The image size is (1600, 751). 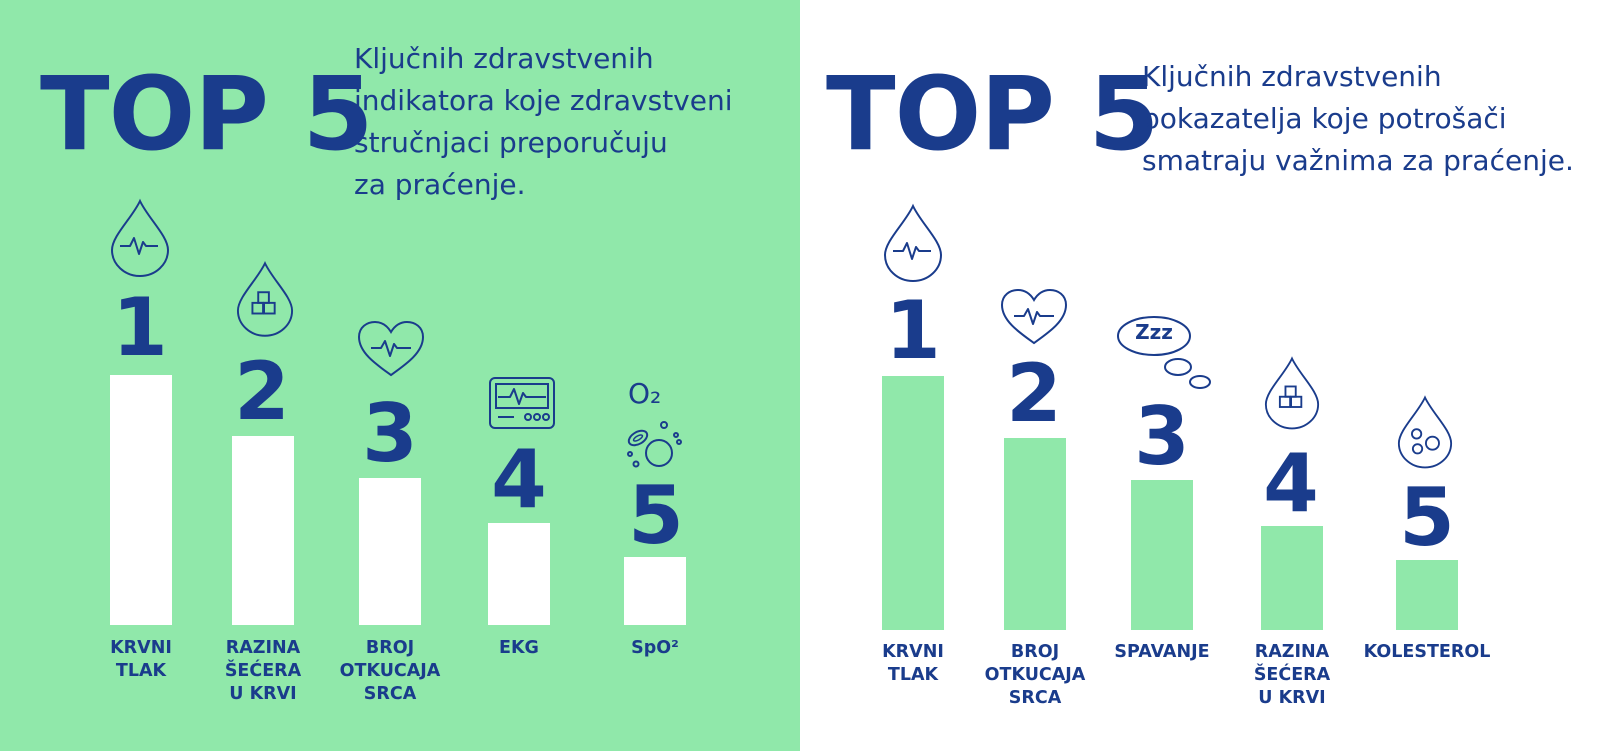 What do you see at coordinates (1427, 652) in the screenshot?
I see `indicator-label: KOLESTEROL` at bounding box center [1427, 652].